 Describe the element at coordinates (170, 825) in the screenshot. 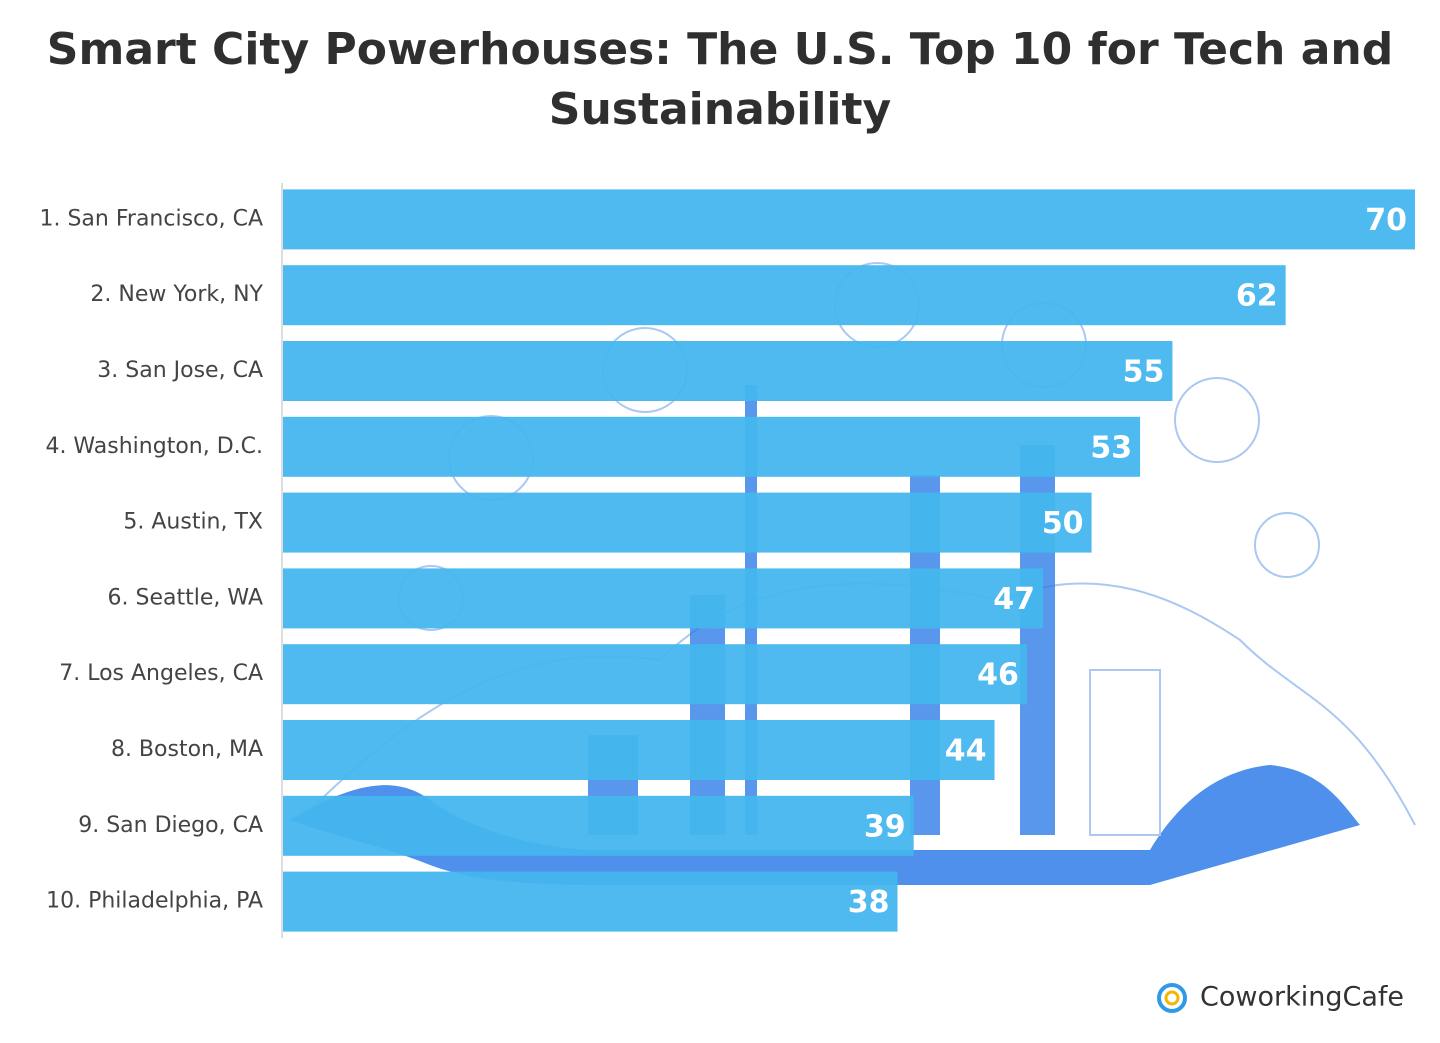

I see `category-label: 9. San Diego, CA` at that location.